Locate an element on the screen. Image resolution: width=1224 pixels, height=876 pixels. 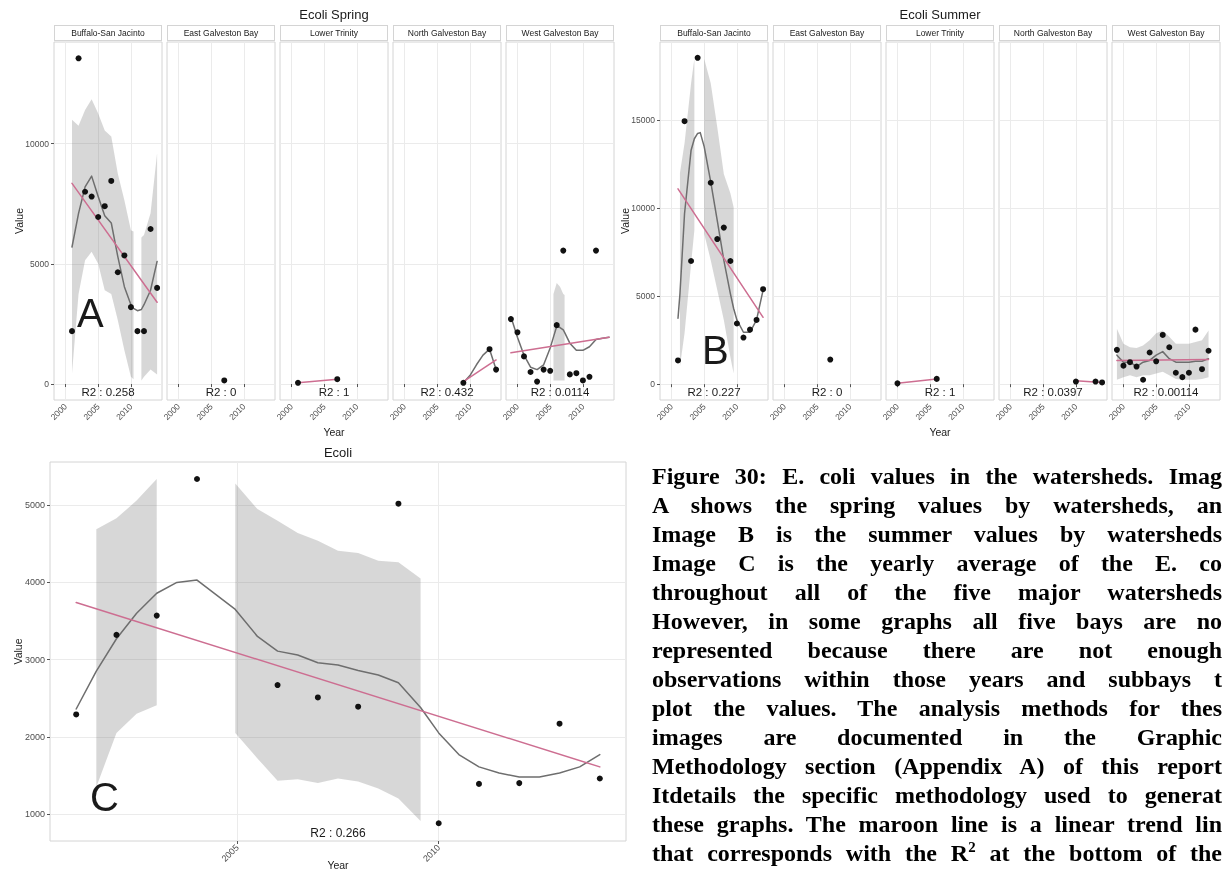
annotation: A is located at coordinates (90, 313).